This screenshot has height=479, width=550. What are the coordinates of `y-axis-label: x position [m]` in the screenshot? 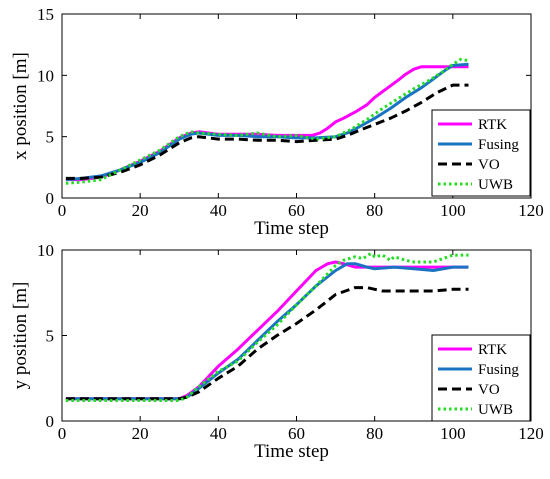 It's located at (20, 106).